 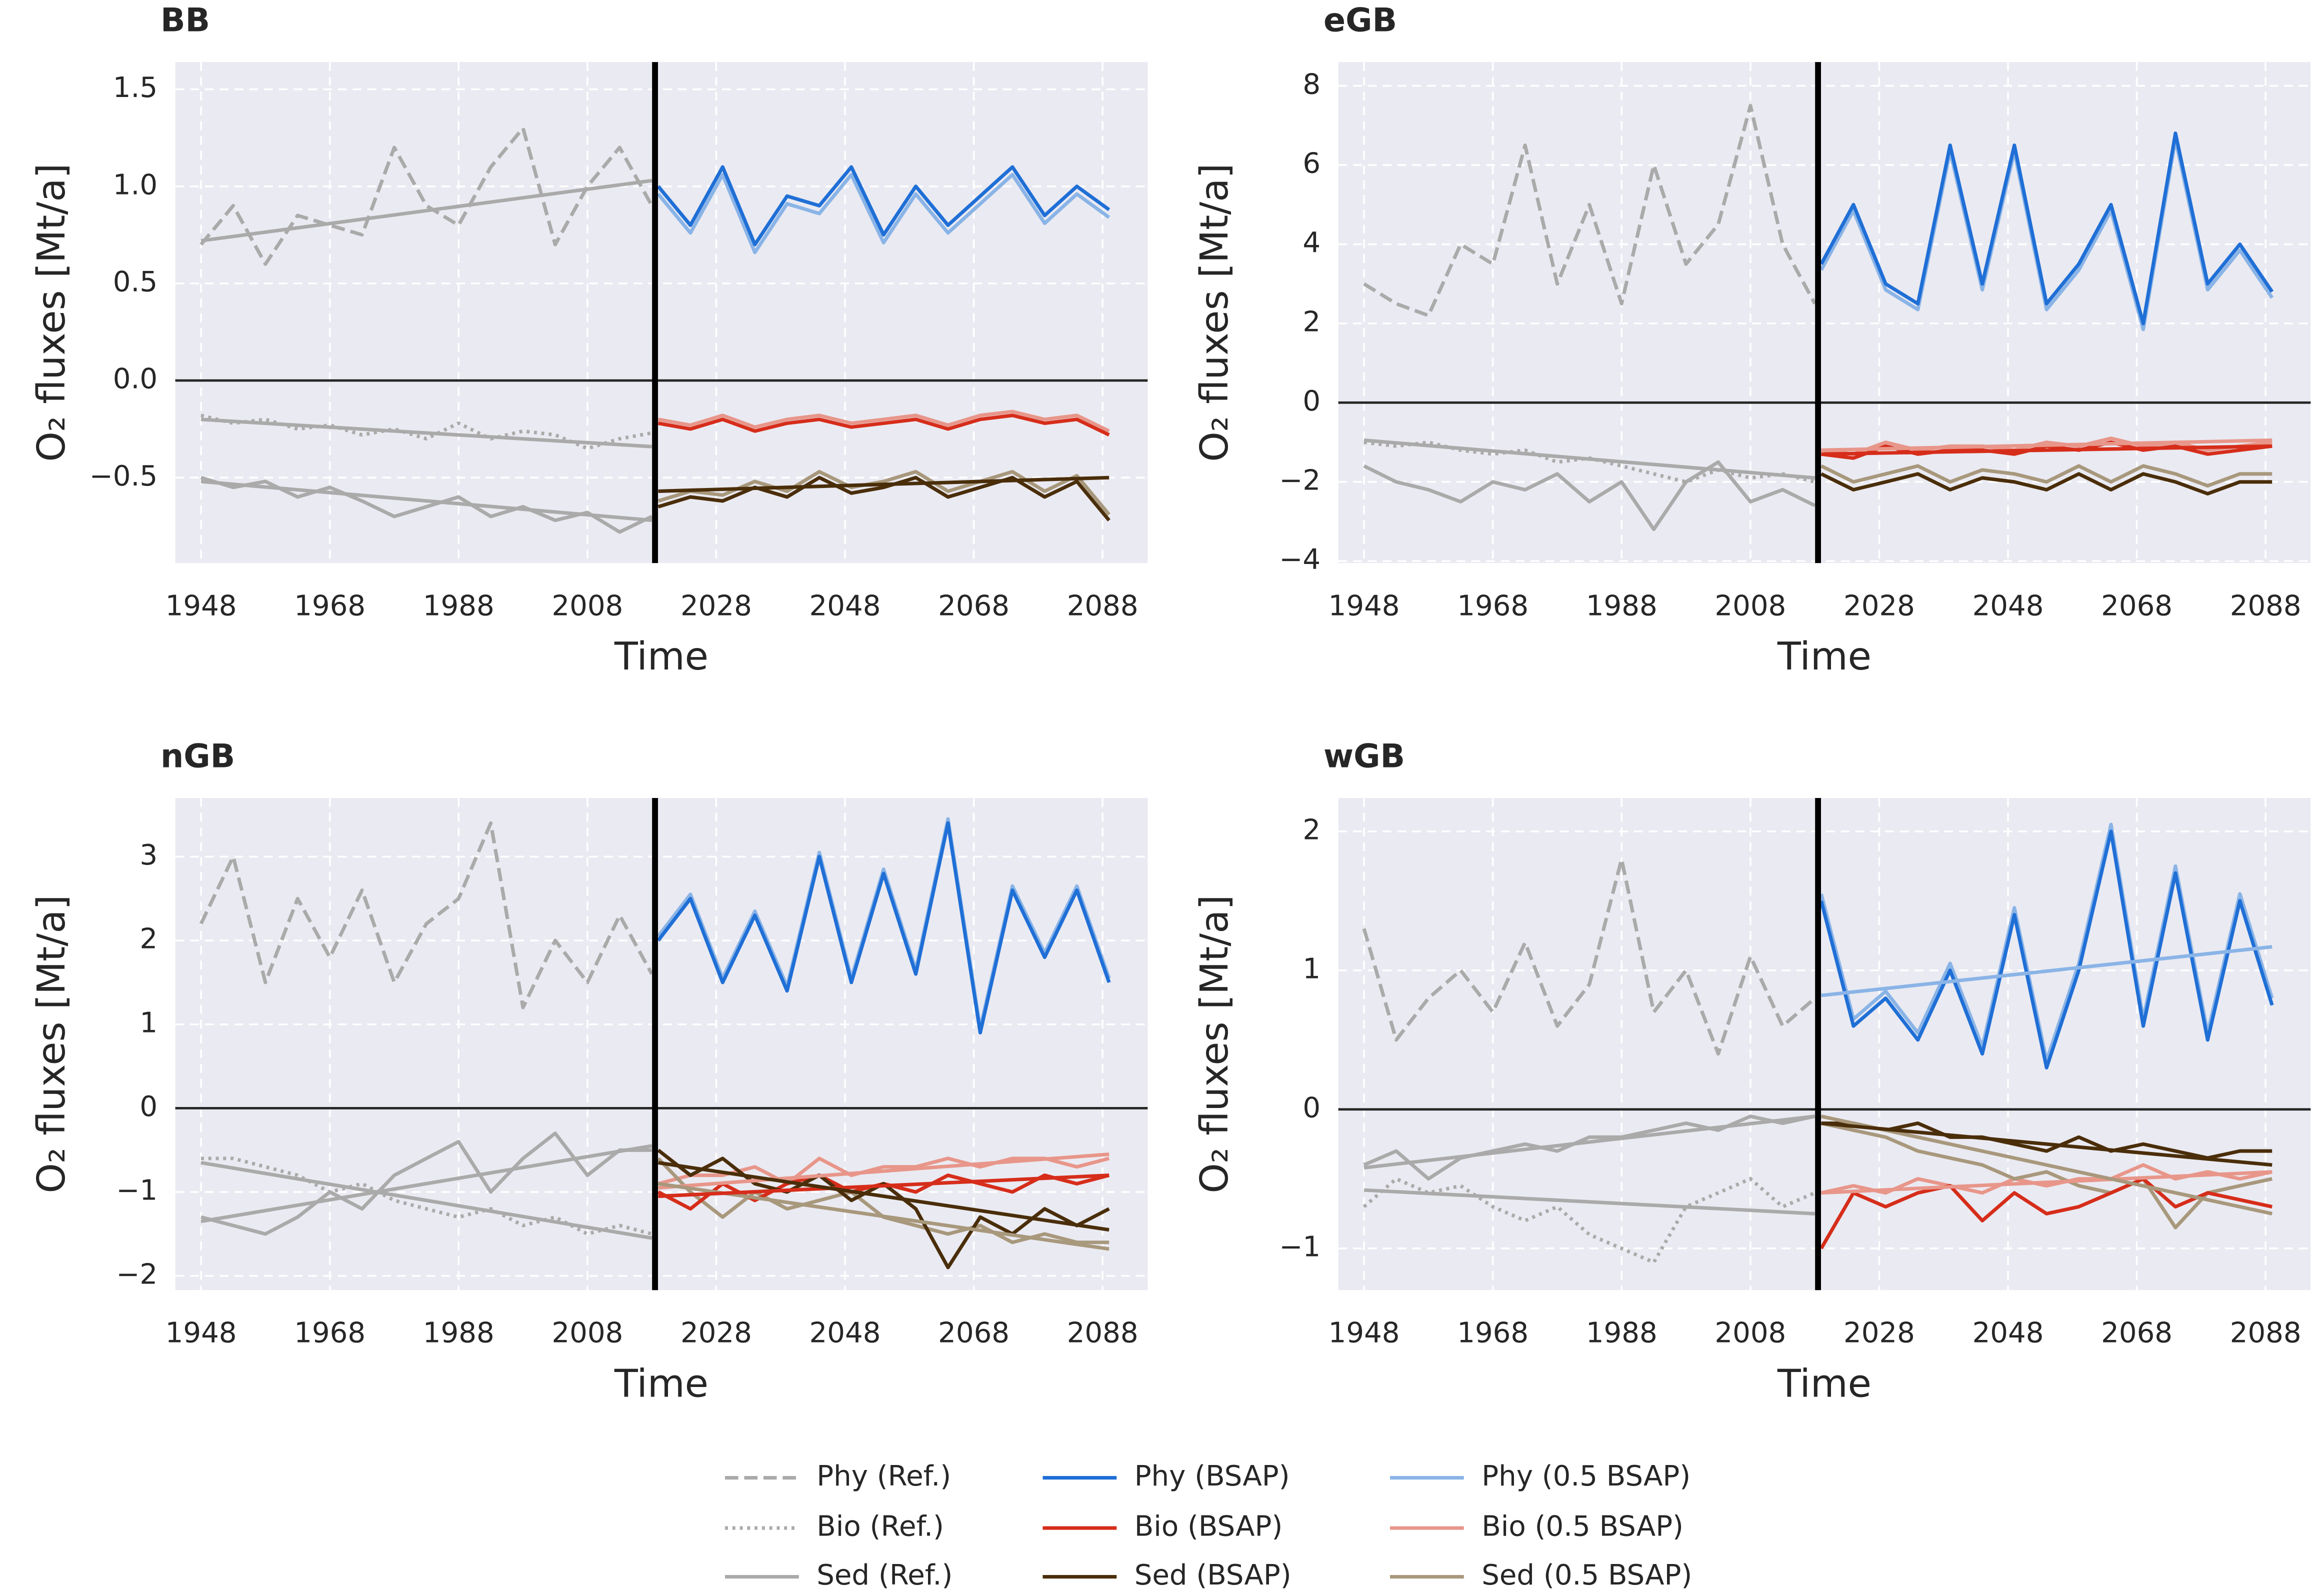 What do you see at coordinates (1583, 1526) in the screenshot?
I see `legend-label: Bio (0.5 BSAP)` at bounding box center [1583, 1526].